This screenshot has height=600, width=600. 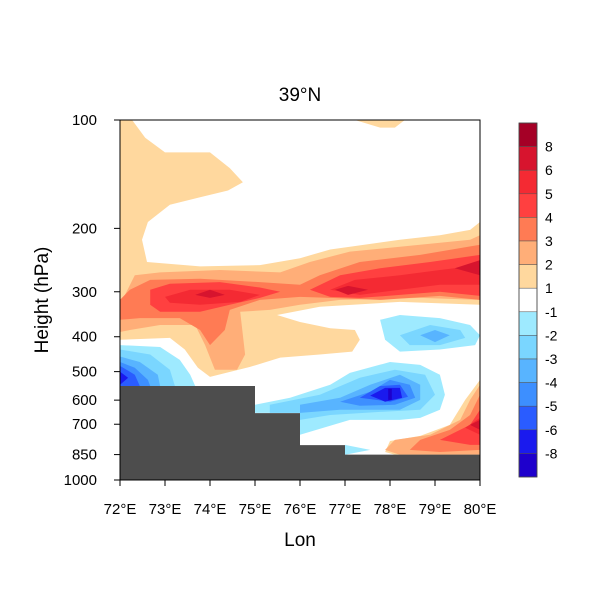 I want to click on colorbar-frame, so click(x=528, y=300).